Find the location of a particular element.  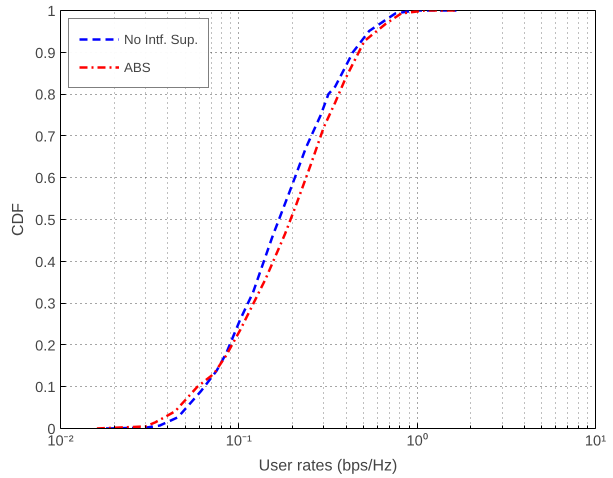

y-tick-label: 0.1 is located at coordinates (45, 388).